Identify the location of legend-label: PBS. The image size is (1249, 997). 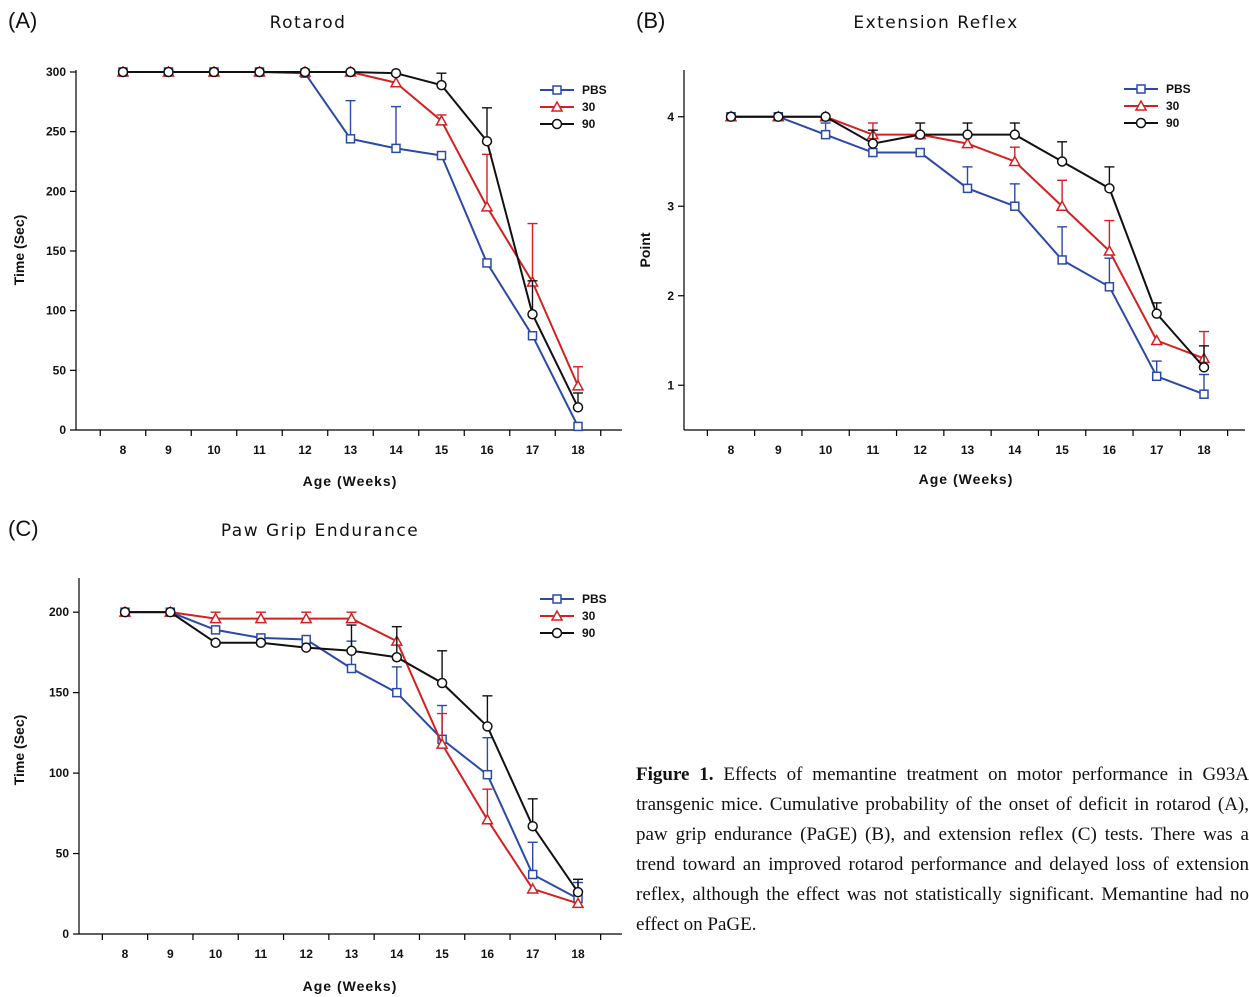
(594, 599).